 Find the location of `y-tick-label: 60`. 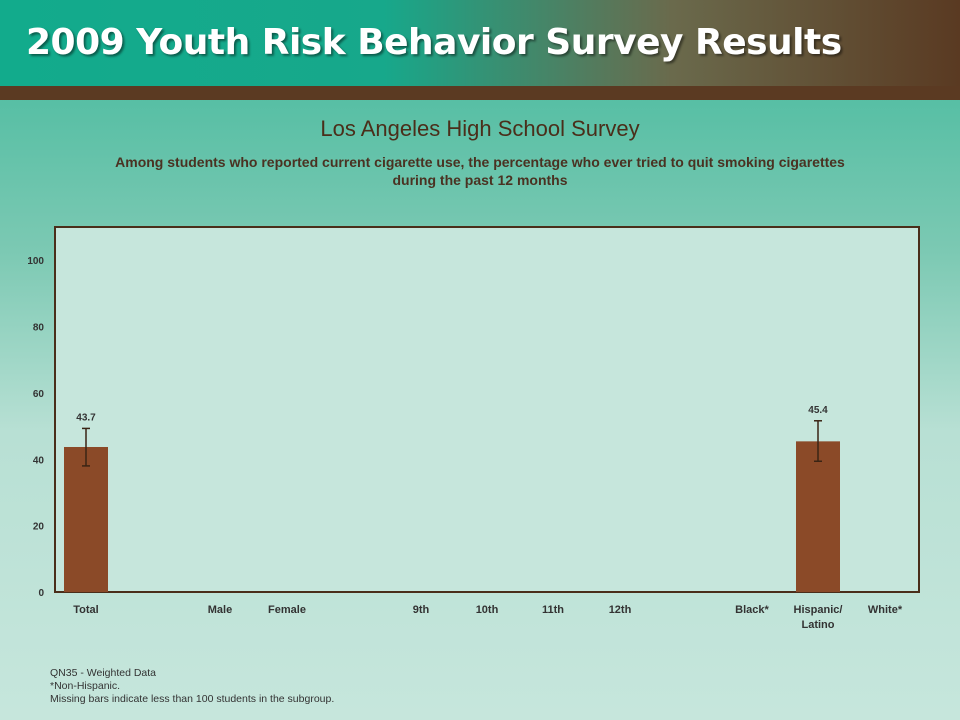

y-tick-label: 60 is located at coordinates (39, 394).